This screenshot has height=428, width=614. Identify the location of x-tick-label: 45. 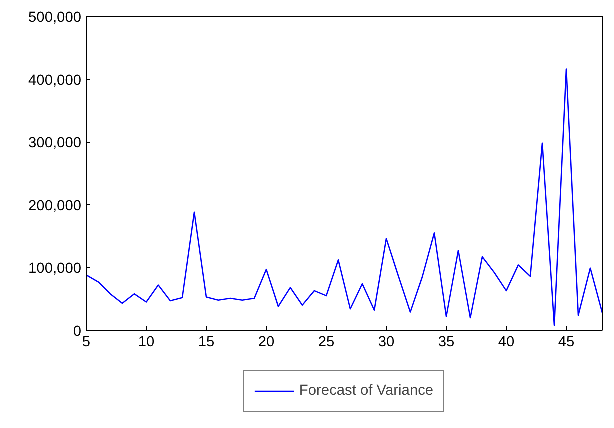
(566, 342).